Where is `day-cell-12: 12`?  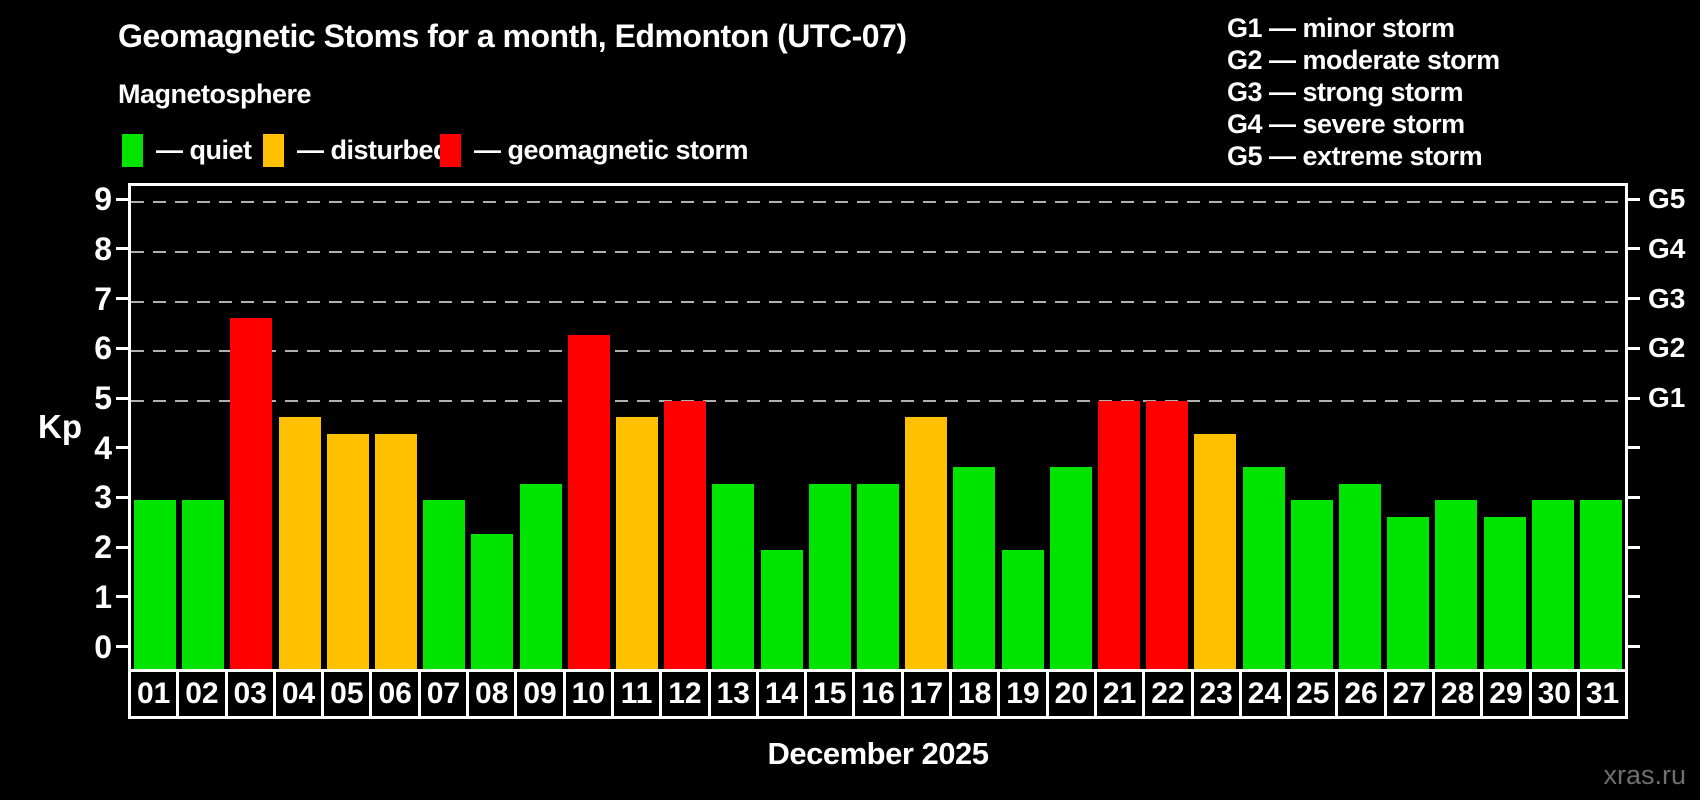 day-cell-12: 12 is located at coordinates (686, 694).